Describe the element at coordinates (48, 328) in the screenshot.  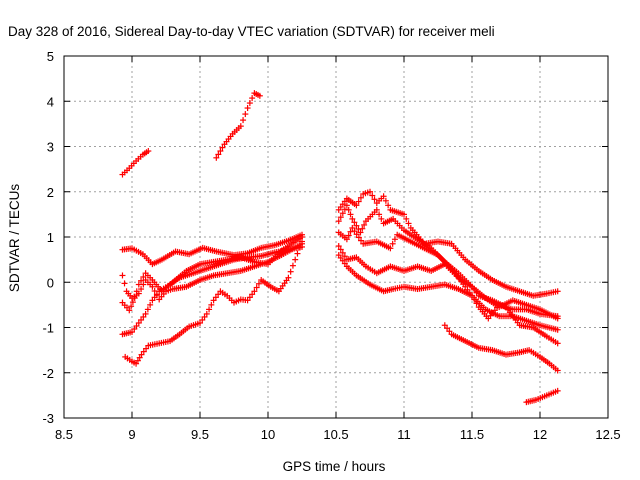
I see `y-tick-label: -1` at that location.